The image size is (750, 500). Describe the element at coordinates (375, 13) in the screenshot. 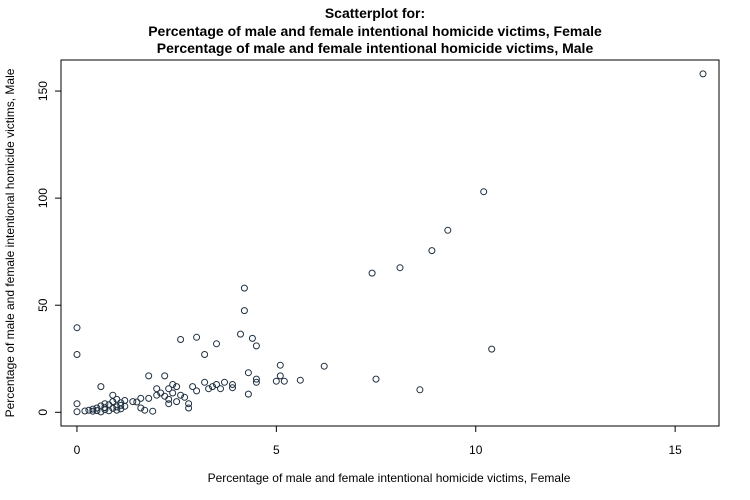

I see `chart-title-line-1: Scatterplot for:` at that location.